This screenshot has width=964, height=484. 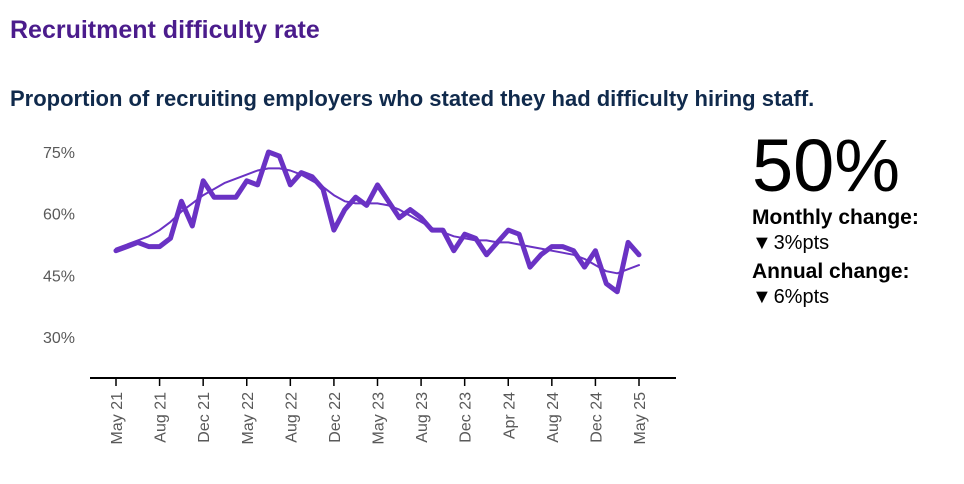 What do you see at coordinates (291, 417) in the screenshot?
I see `x-tick-label: Aug 22` at bounding box center [291, 417].